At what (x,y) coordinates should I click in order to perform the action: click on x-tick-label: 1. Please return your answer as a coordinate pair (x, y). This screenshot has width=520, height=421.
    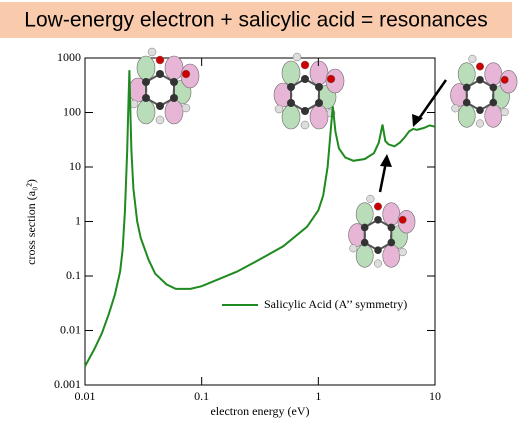
    Looking at the image, I should click on (318, 396).